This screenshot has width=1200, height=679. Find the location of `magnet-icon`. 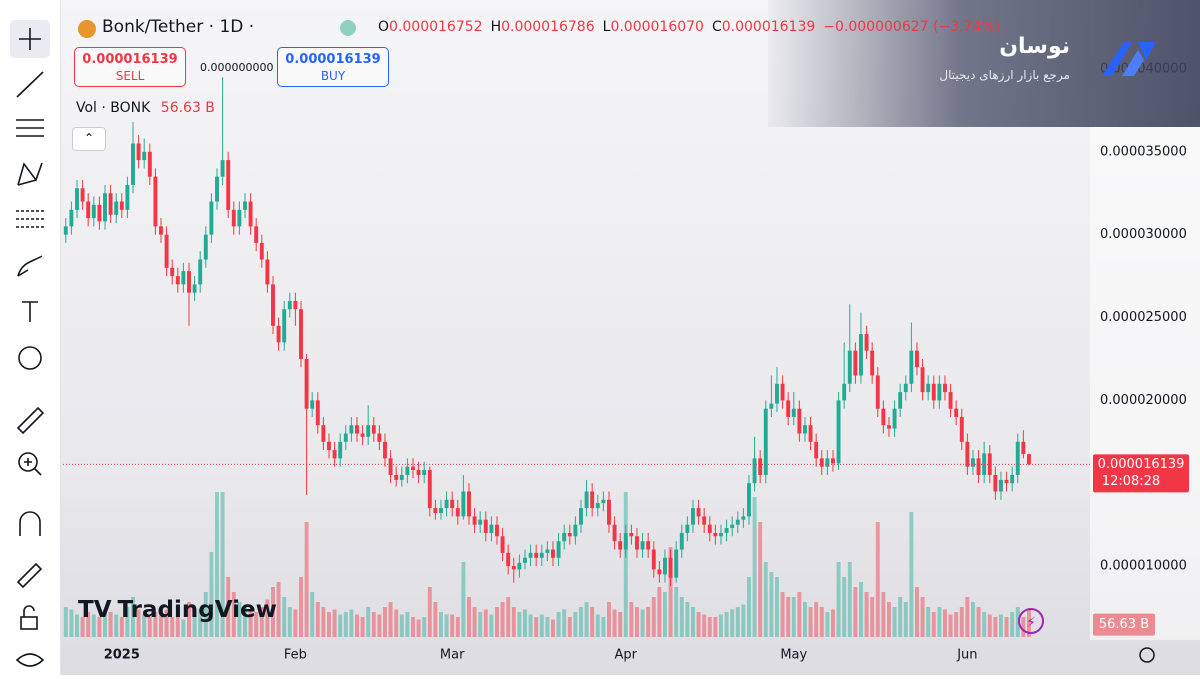

magnet-icon is located at coordinates (30, 523).